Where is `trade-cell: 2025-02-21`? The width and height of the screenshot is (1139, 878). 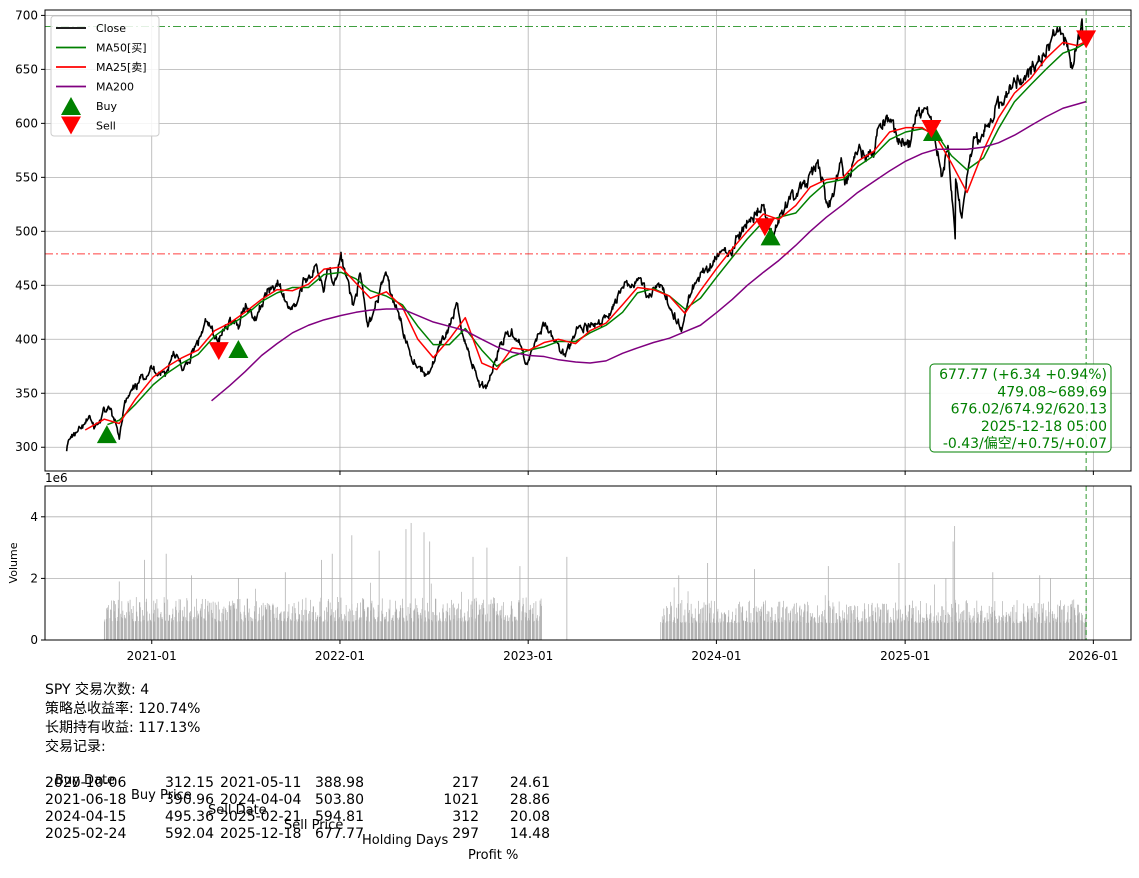
trade-cell: 2025-02-21 is located at coordinates (261, 817).